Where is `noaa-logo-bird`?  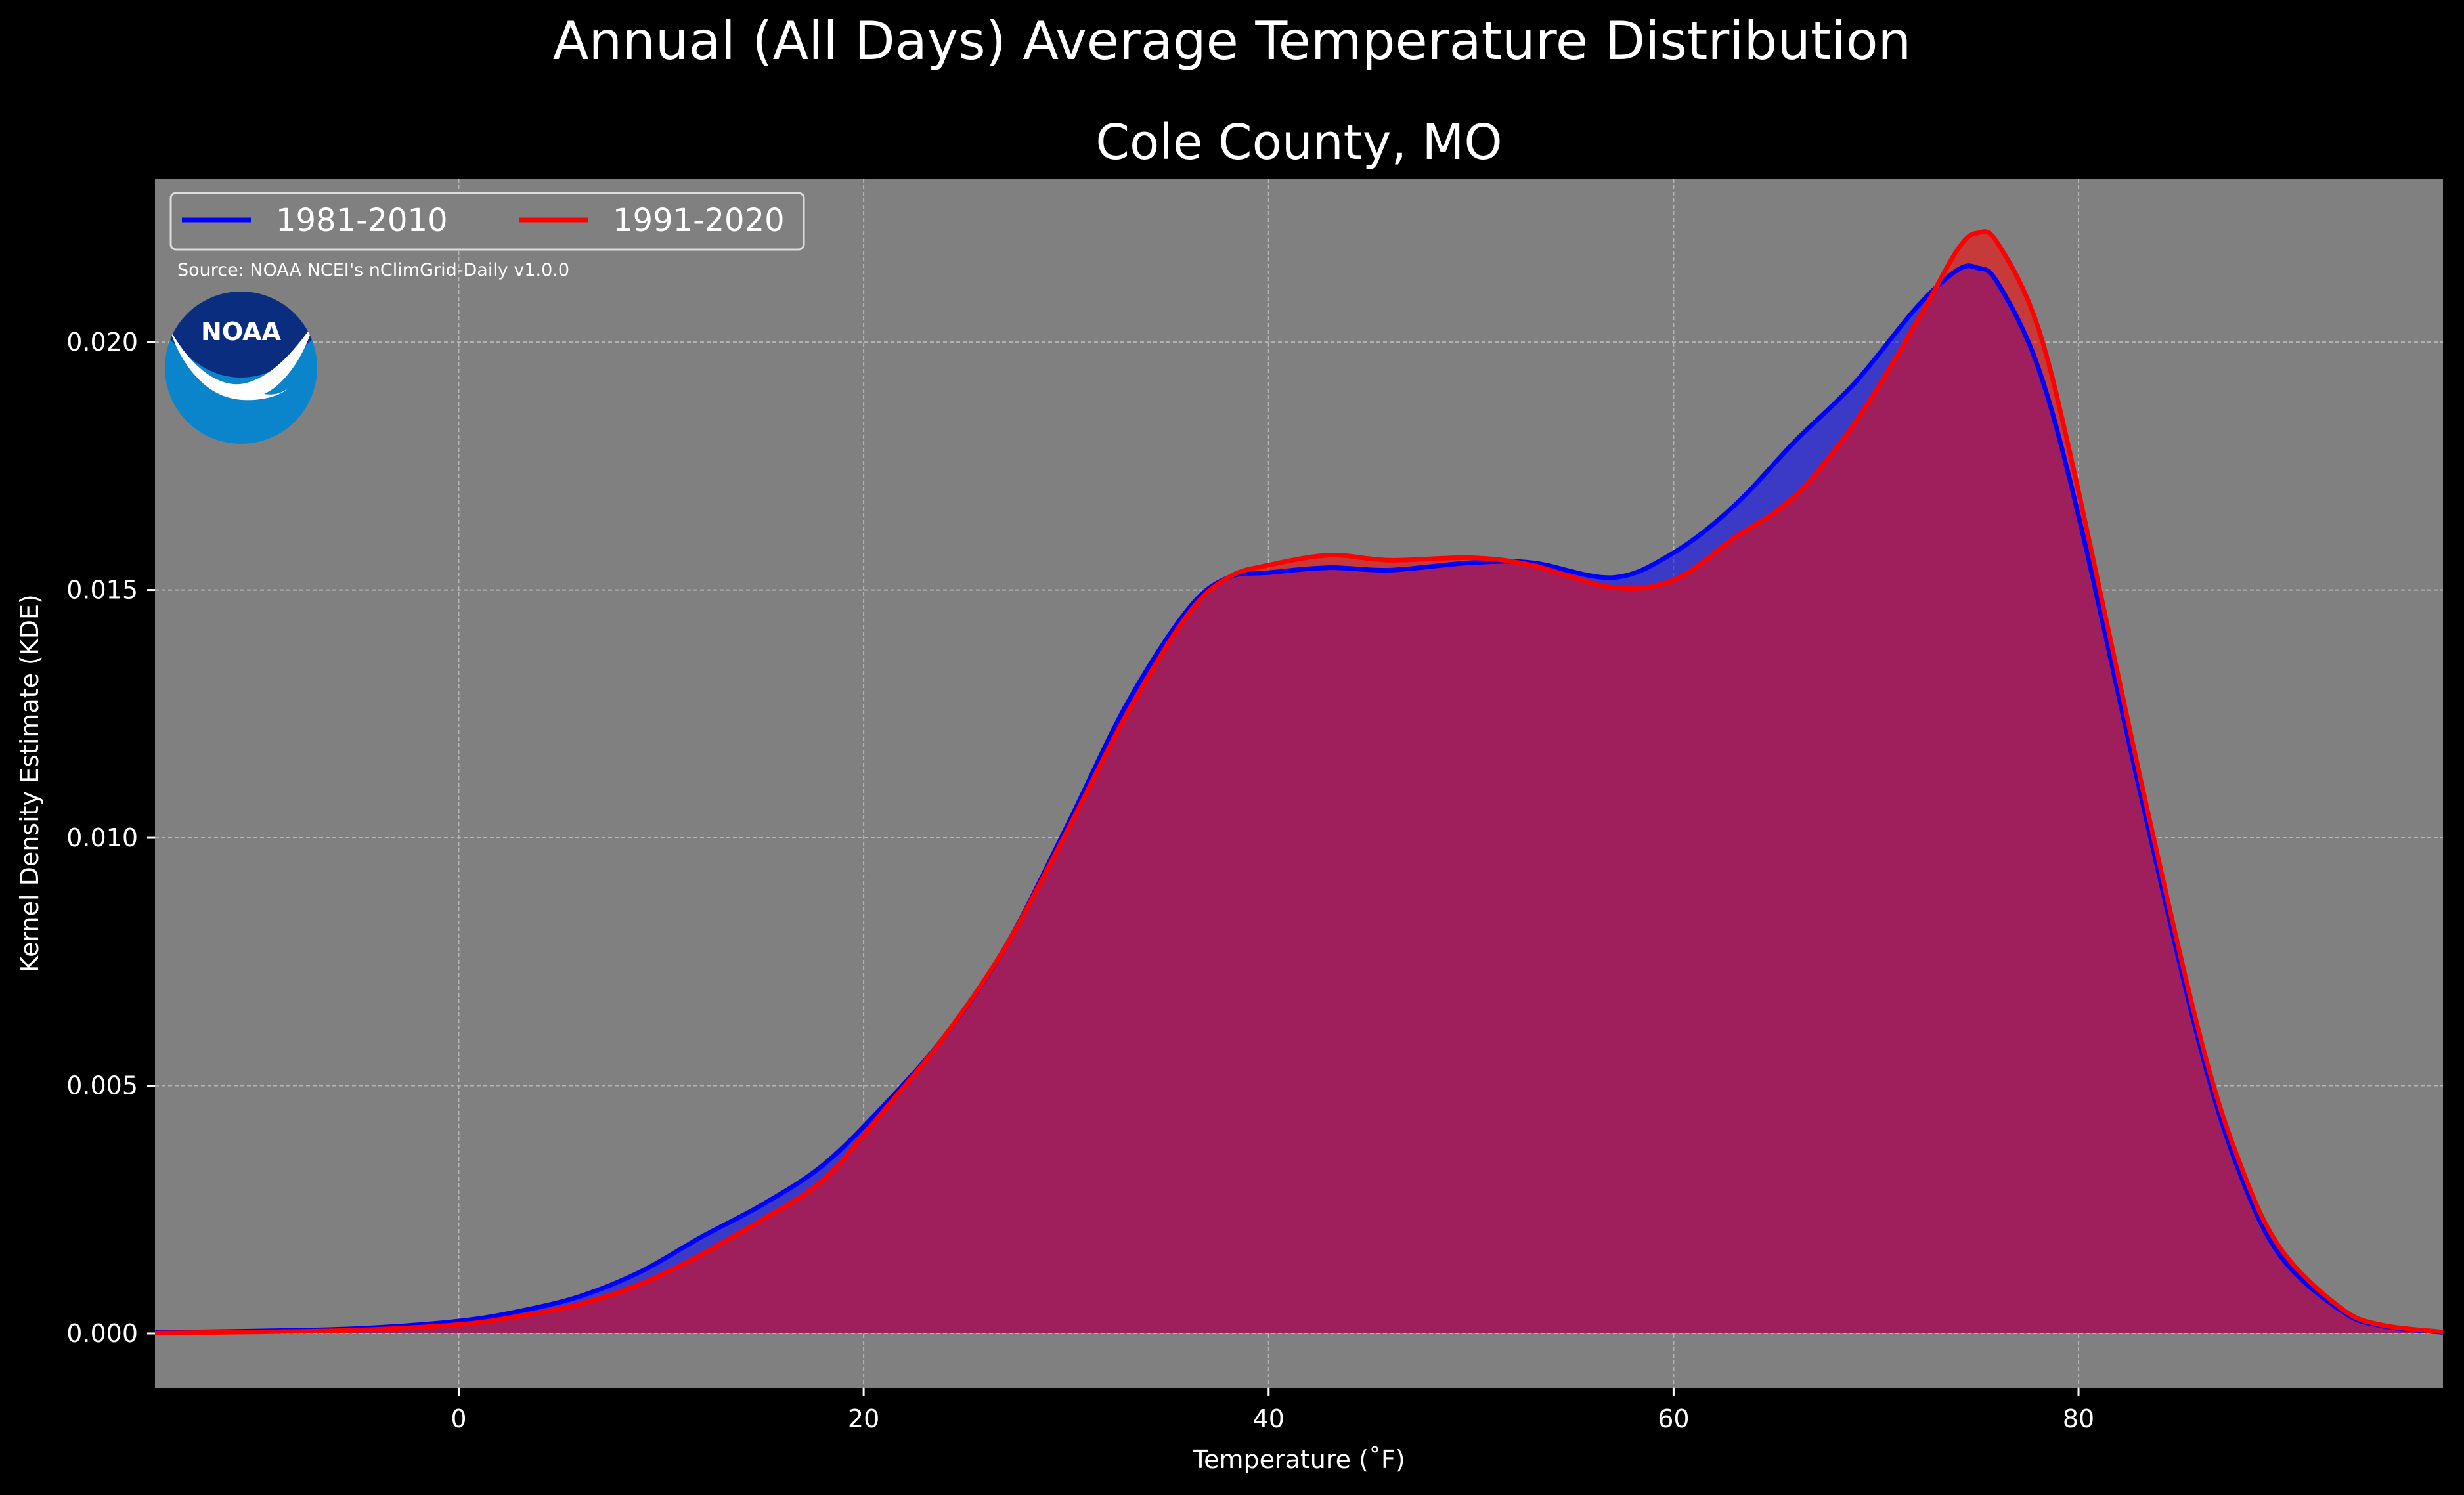 noaa-logo-bird is located at coordinates (241, 362).